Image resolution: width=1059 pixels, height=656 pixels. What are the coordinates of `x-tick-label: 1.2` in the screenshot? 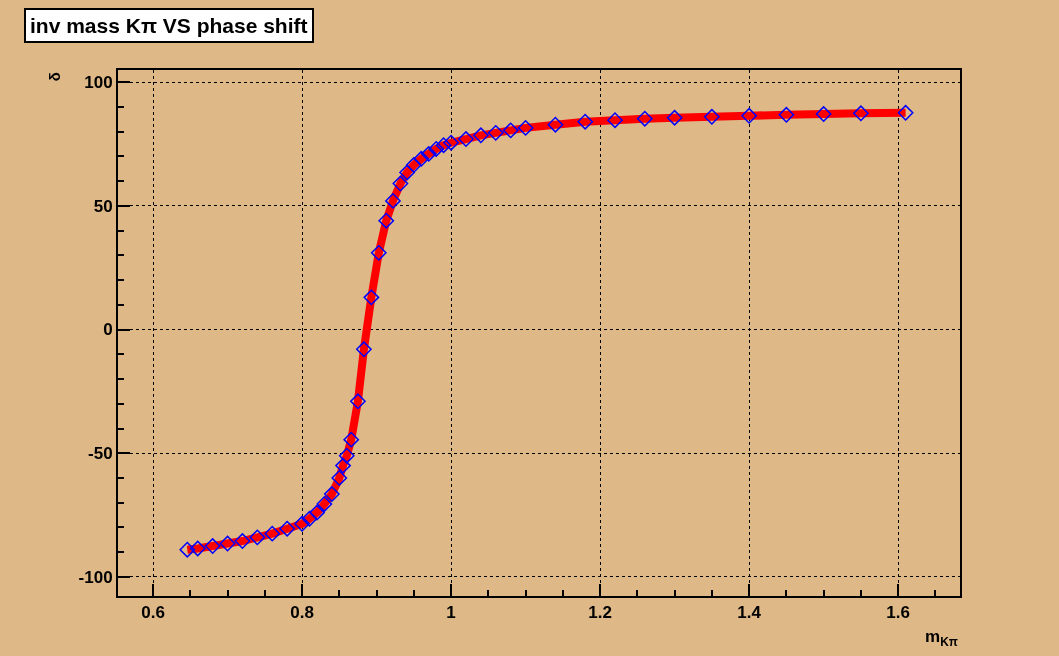 It's located at (600, 613).